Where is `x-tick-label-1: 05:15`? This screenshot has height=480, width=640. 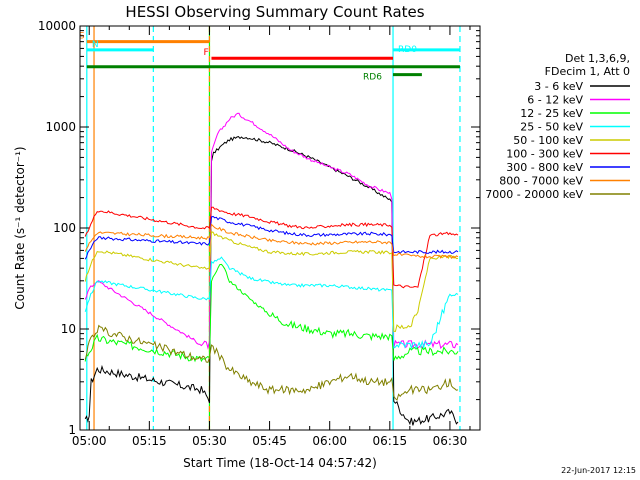
x-tick-label-1: 05:15 is located at coordinates (149, 441).